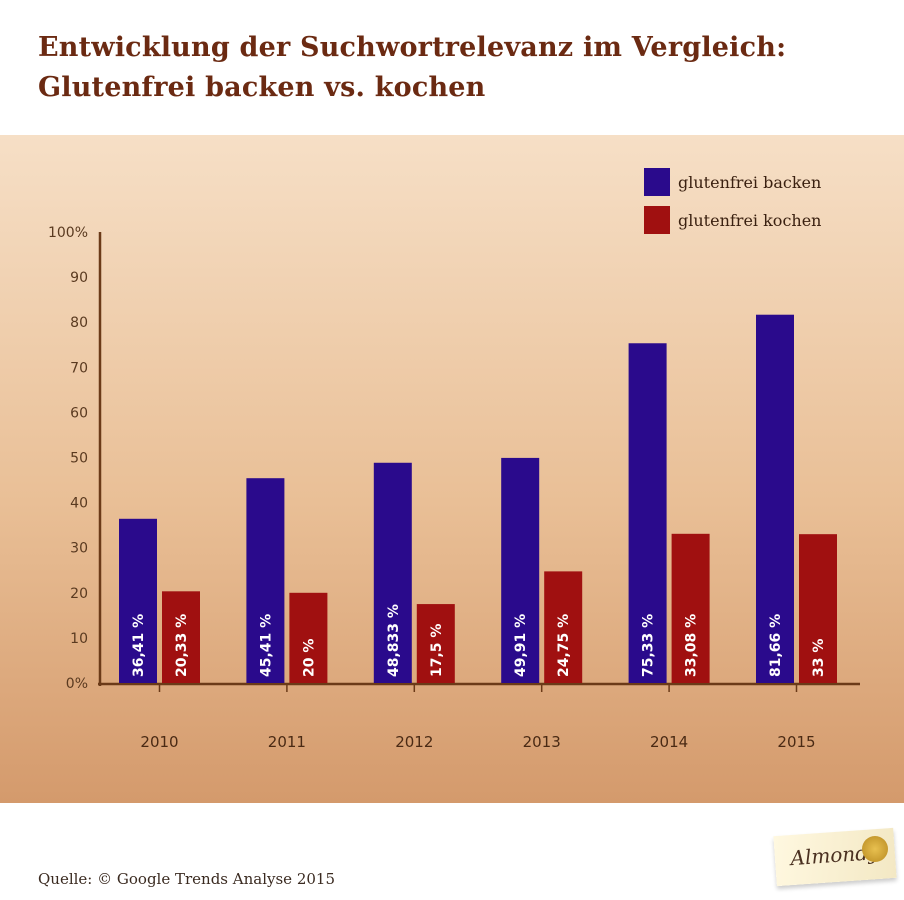 The width and height of the screenshot is (904, 900). I want to click on x-tick-label: 2010, so click(159, 742).